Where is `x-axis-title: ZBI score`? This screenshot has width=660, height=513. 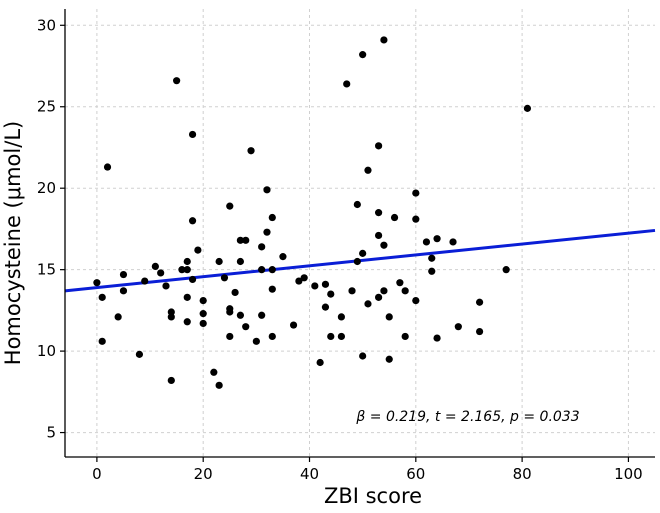 x-axis-title: ZBI score is located at coordinates (373, 496).